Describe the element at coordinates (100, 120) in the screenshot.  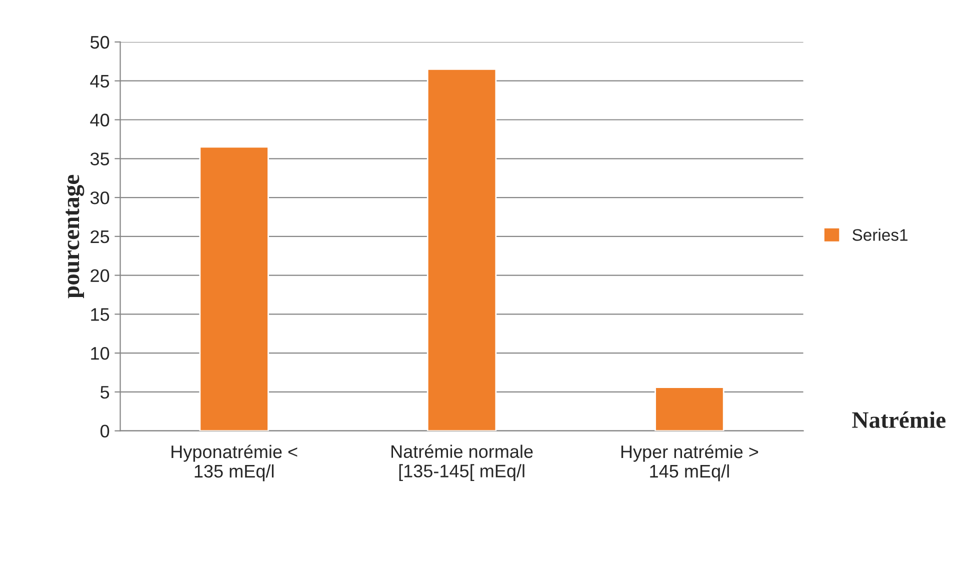
I see `y-tick-label: 40` at that location.